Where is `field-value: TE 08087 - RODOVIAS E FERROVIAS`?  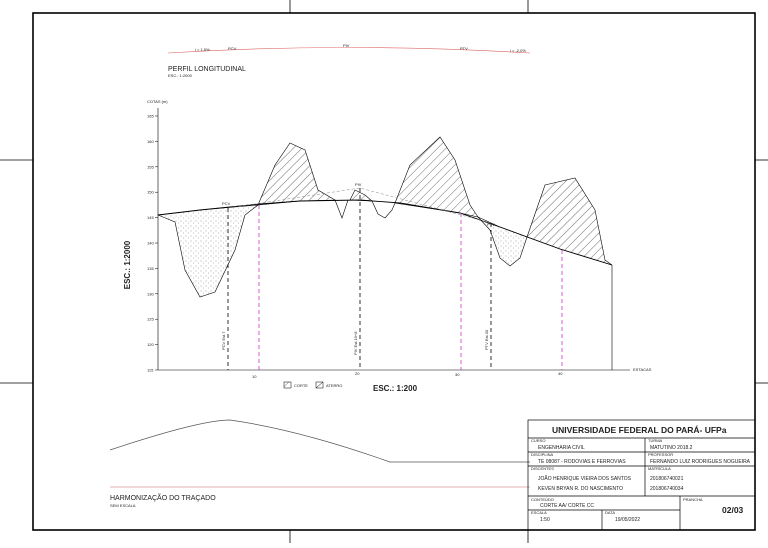
field-value: TE 08087 - RODOVIAS E FERROVIAS is located at coordinates (582, 462).